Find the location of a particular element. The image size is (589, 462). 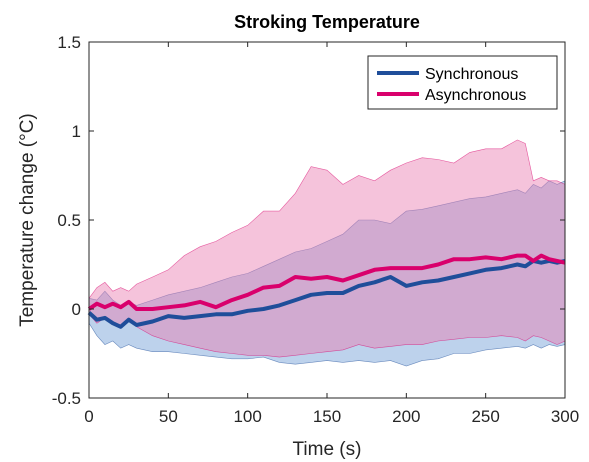

legend: Synchronous Asynchronous is located at coordinates (462, 82).